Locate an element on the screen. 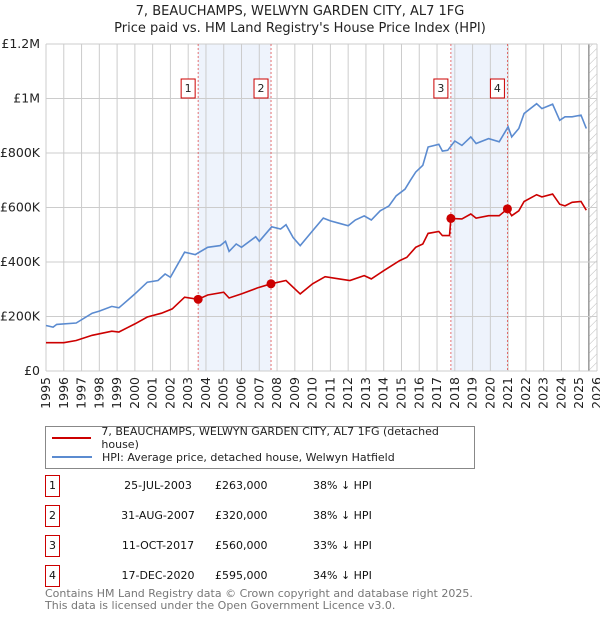  x-tick-label: 2025 is located at coordinates (578, 393).